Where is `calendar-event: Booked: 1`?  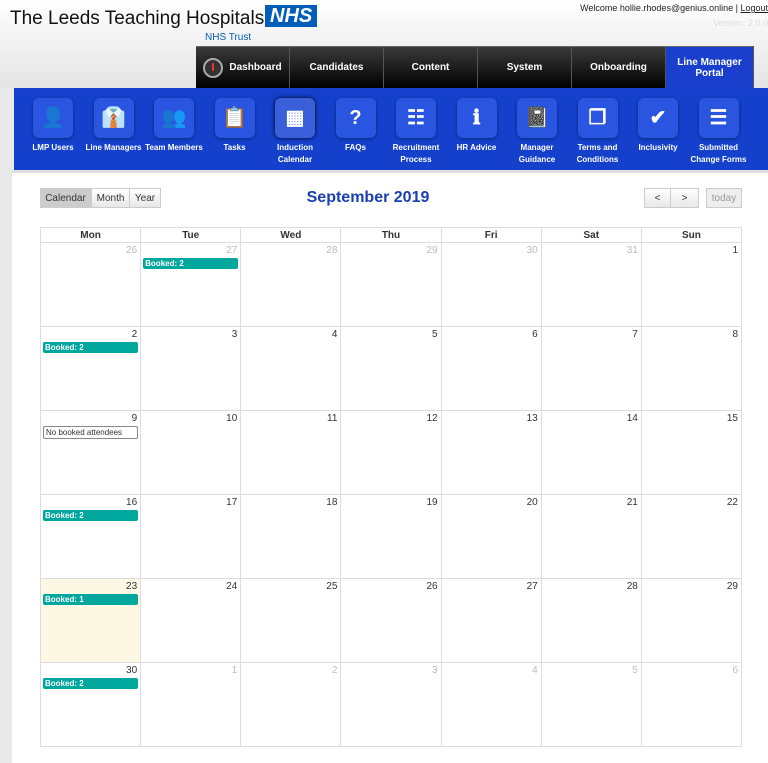 calendar-event: Booked: 1 is located at coordinates (91, 599).